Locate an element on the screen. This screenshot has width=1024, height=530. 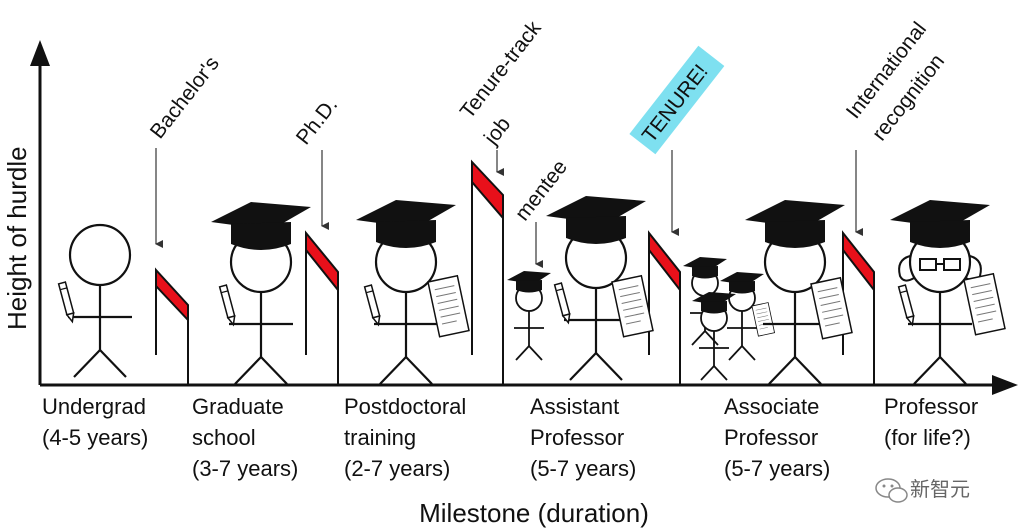
hurdle-phd is located at coordinates (322, 292).